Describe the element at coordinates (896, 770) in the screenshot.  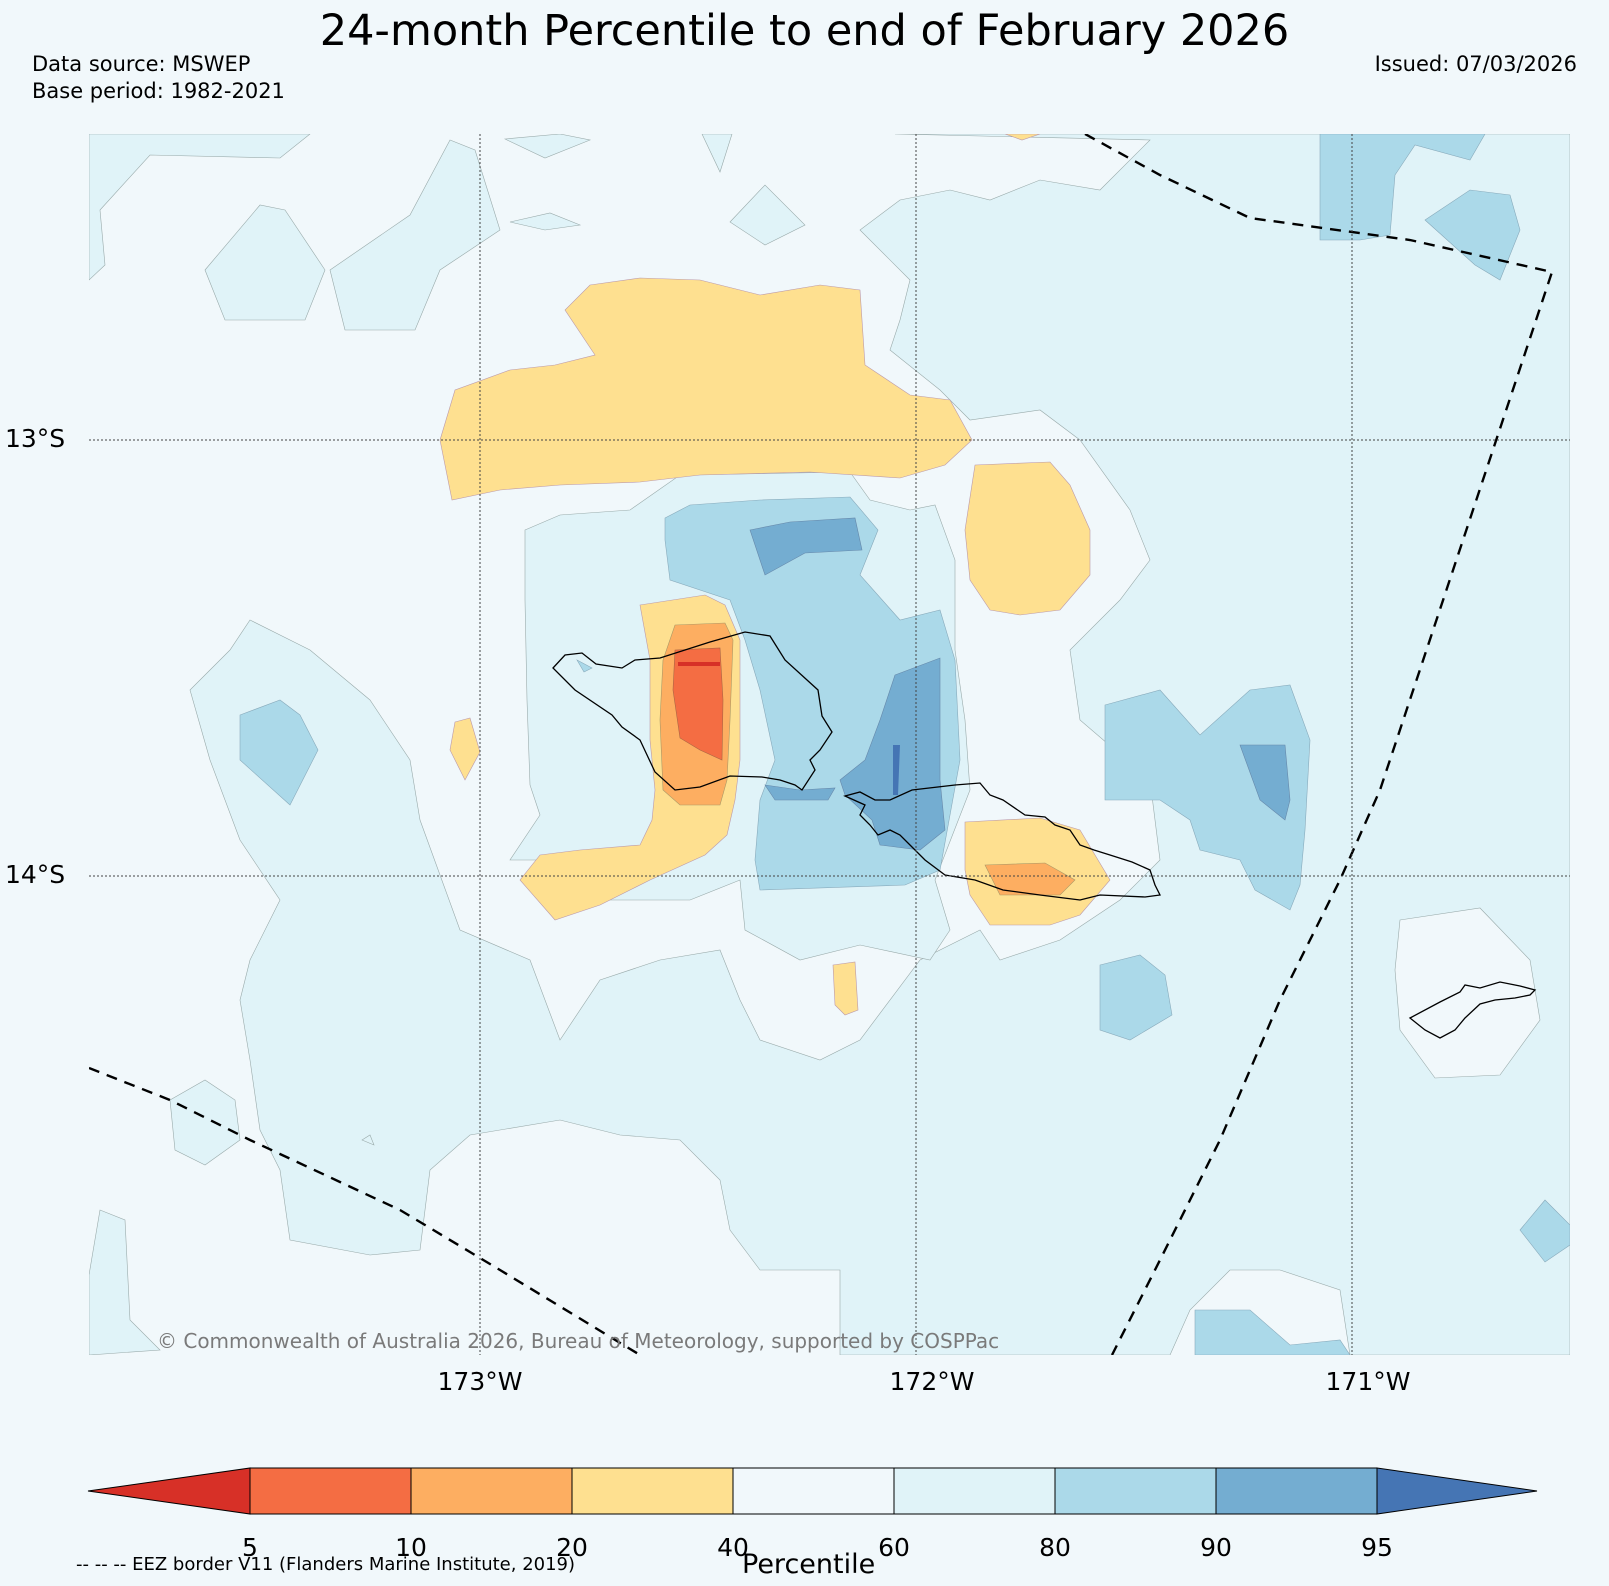
I see `percentile-above-95-region` at that location.